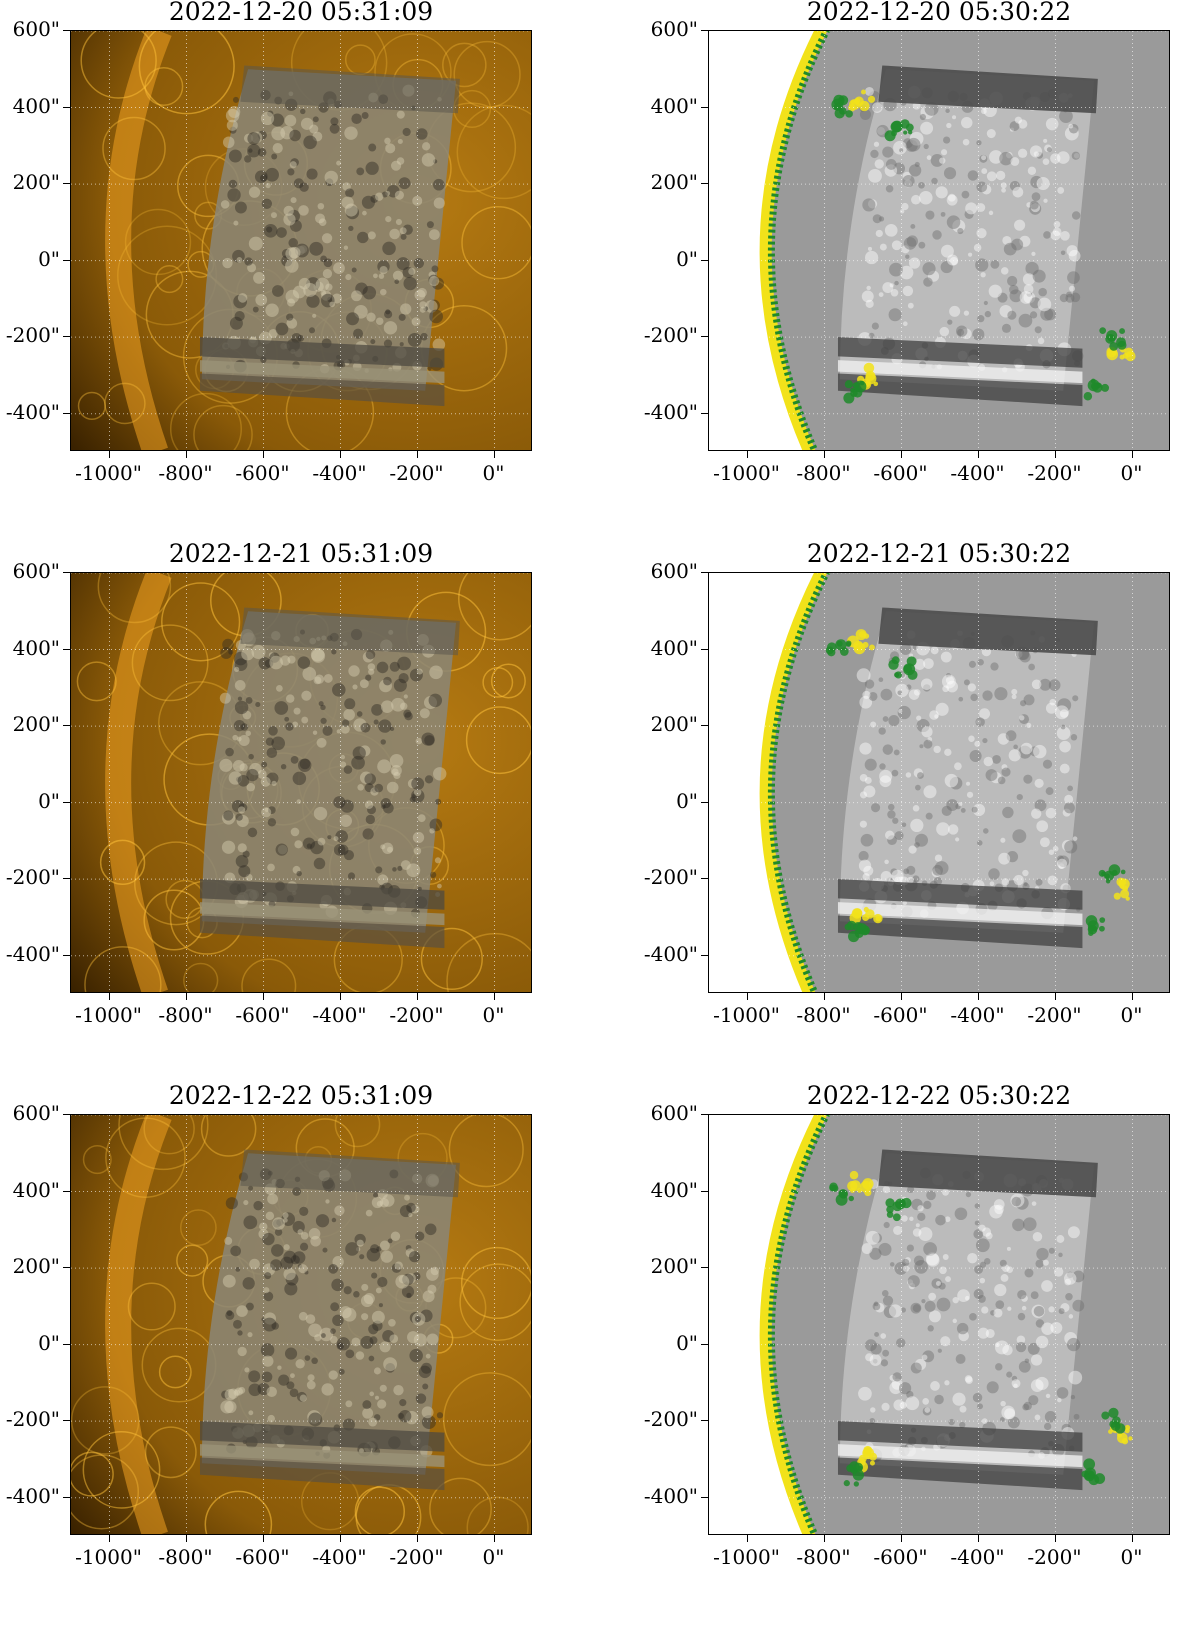 This screenshot has height=1633, width=1200. I want to click on y-tick-label: 0", so click(687, 800).